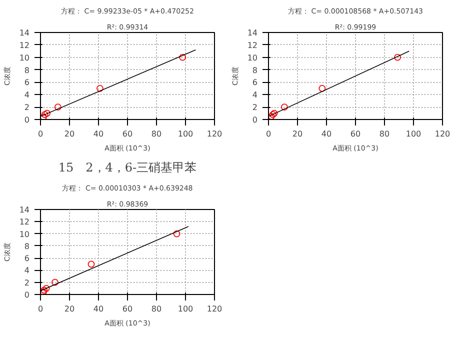  I want to click on text: 15 2，4，6-三硝基甲苯, so click(127, 167).